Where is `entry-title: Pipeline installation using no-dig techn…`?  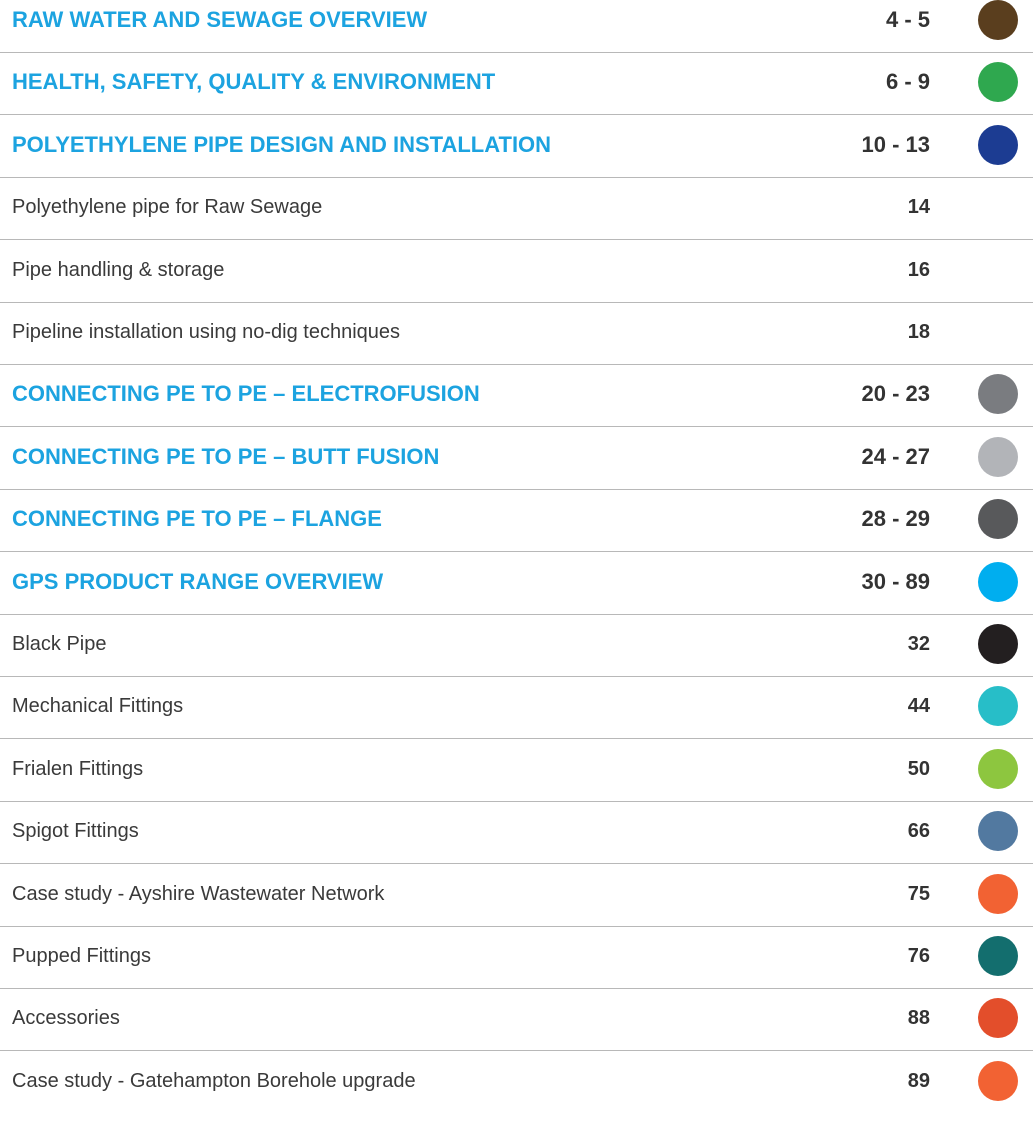
entry-title: Pipeline installation using no-dig techn… is located at coordinates (206, 332).